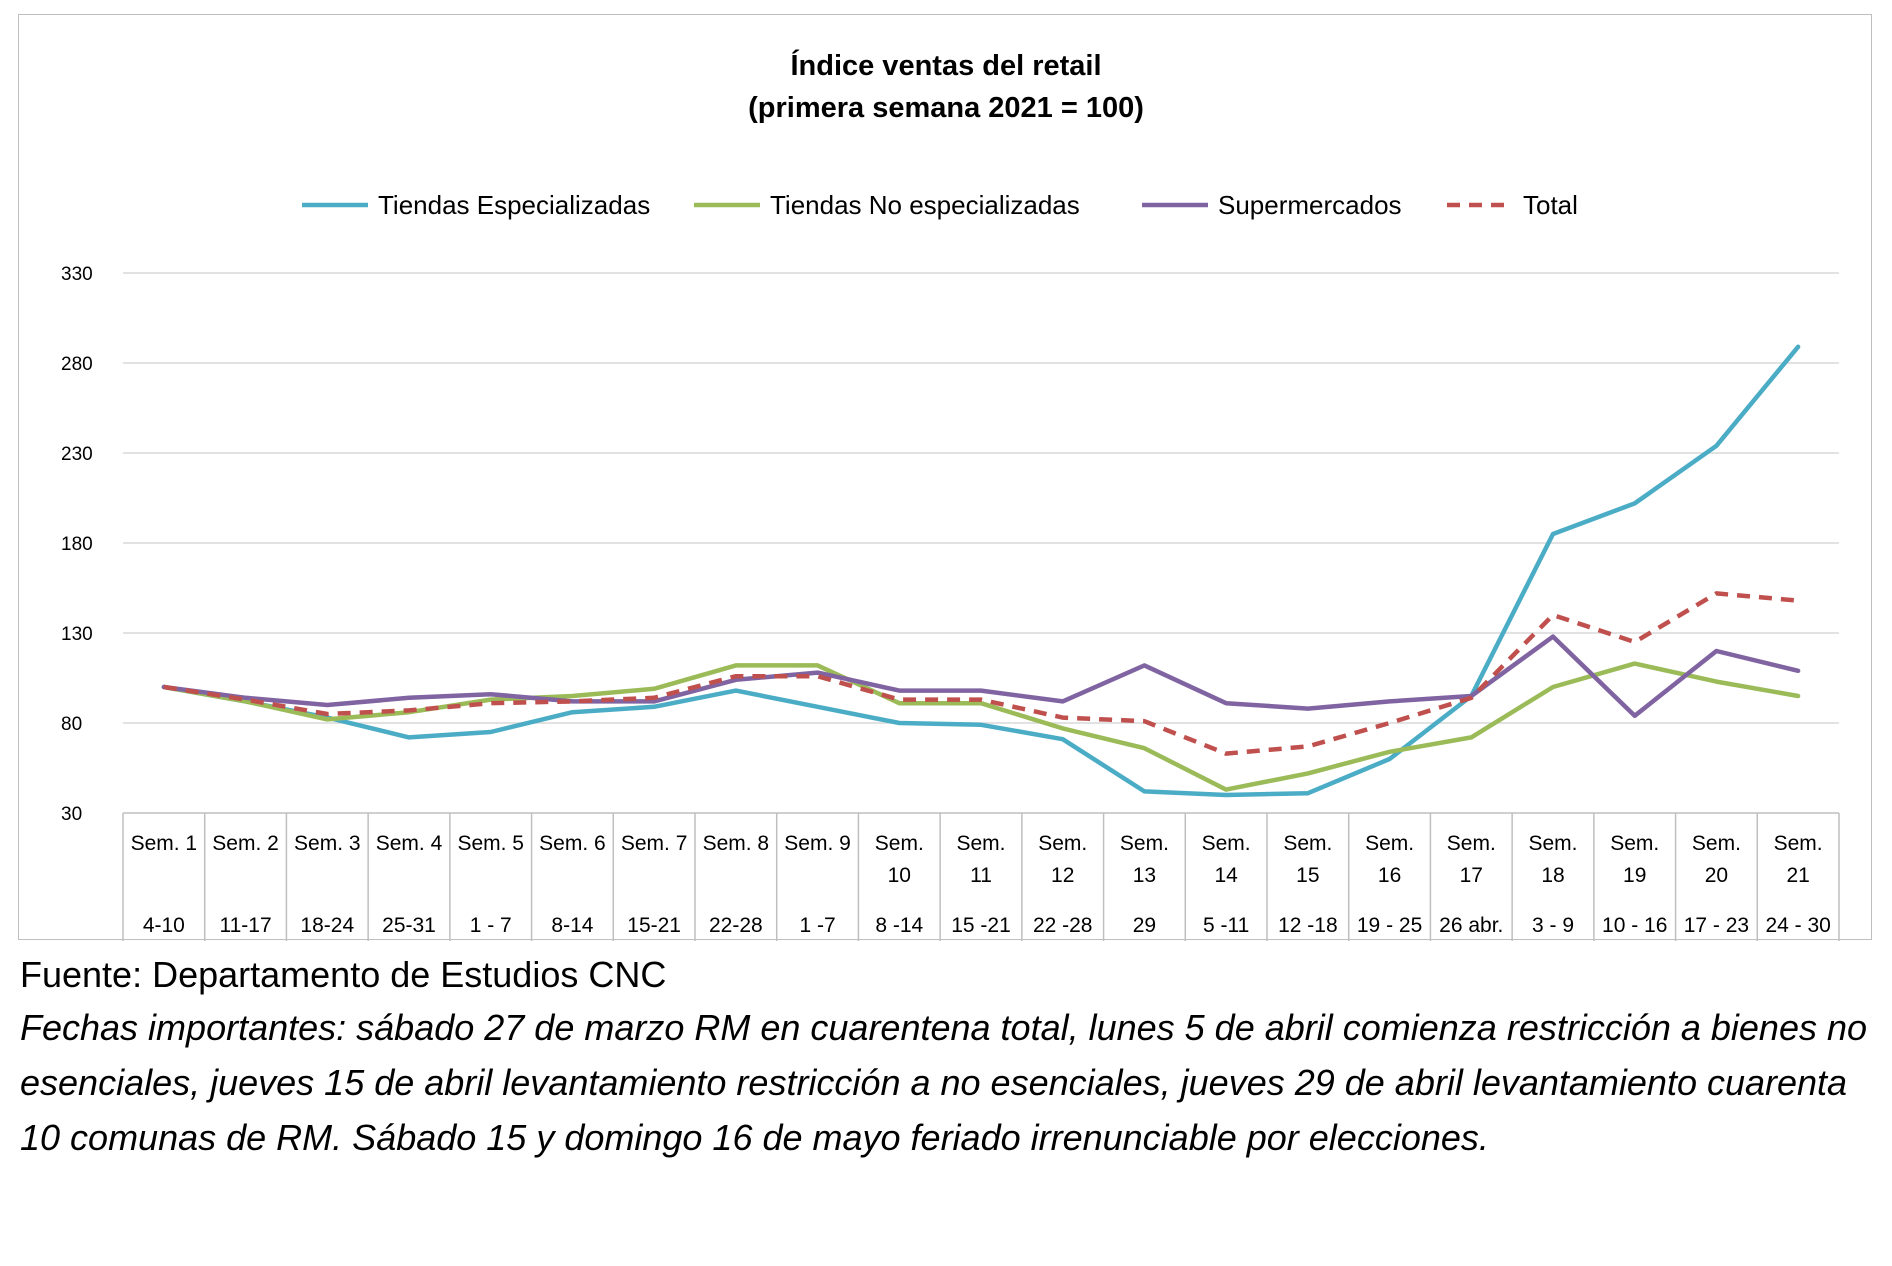  What do you see at coordinates (1716, 925) in the screenshot?
I see `x-tick-date-range: 17 - 23` at bounding box center [1716, 925].